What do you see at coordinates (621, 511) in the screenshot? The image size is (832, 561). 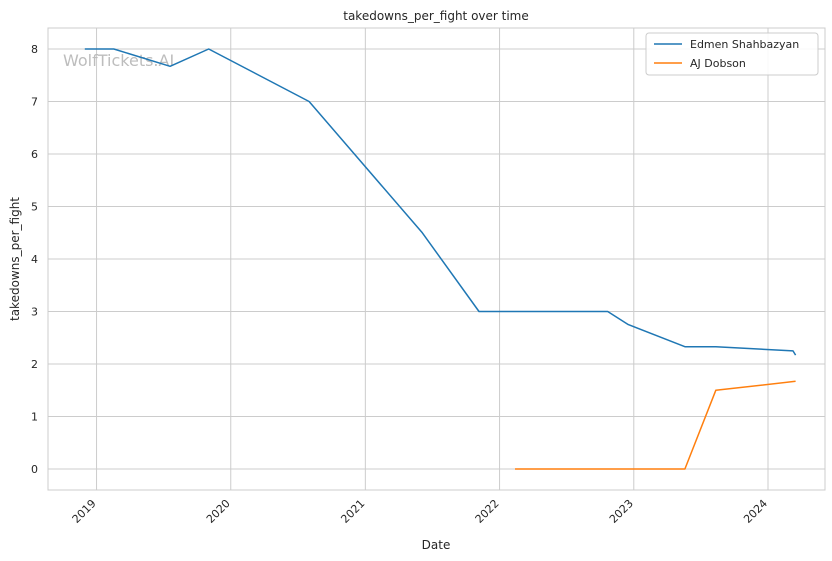 I see `x-tick-label: 2023` at bounding box center [621, 511].